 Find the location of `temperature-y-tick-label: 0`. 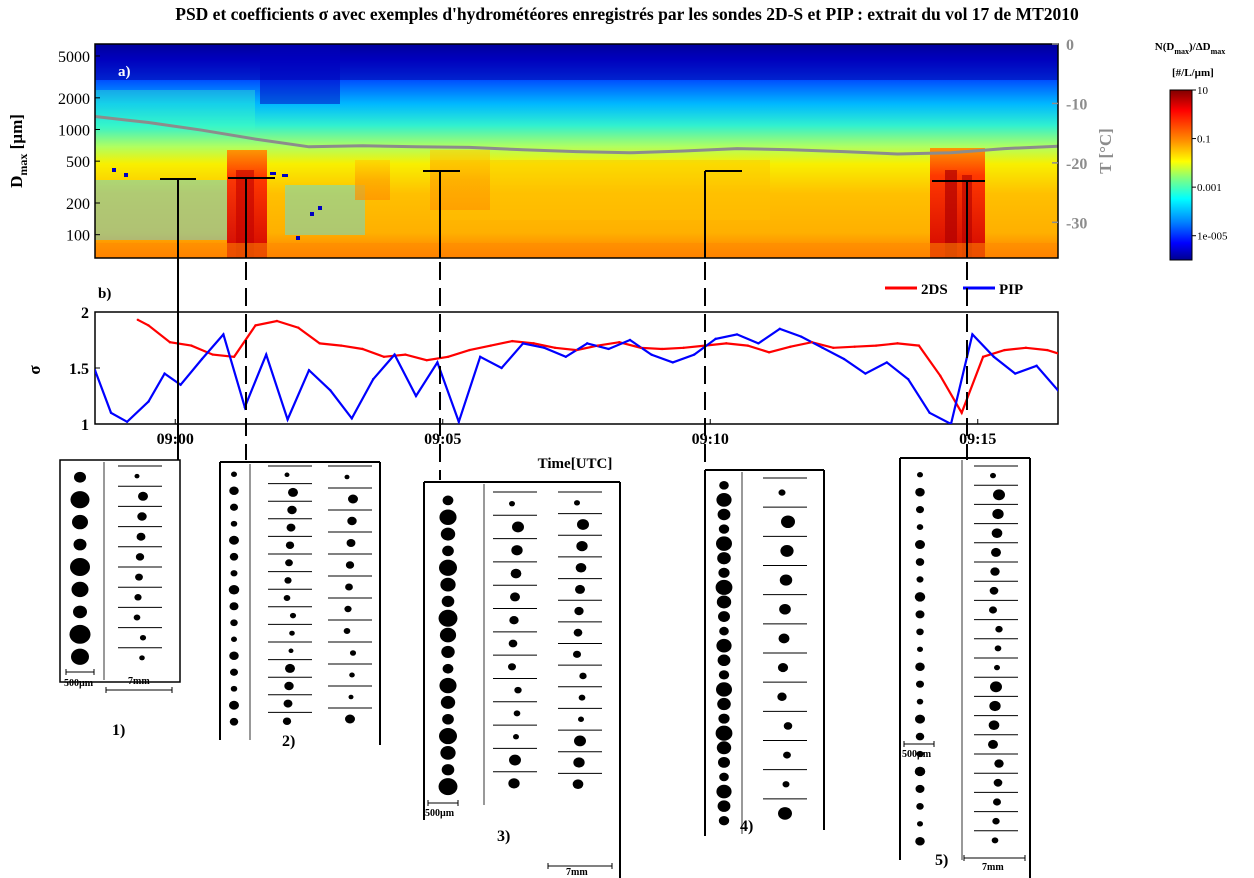

temperature-y-tick-label: 0 is located at coordinates (1070, 45).